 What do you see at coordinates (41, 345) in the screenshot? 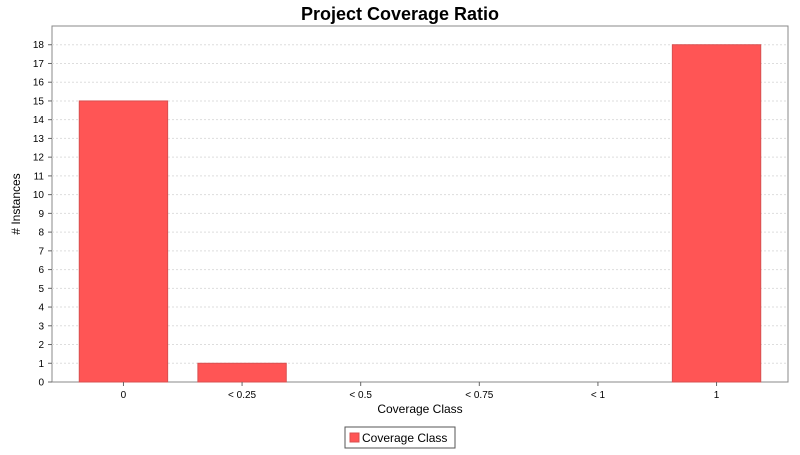
I see `y-tick-label: 2` at bounding box center [41, 345].